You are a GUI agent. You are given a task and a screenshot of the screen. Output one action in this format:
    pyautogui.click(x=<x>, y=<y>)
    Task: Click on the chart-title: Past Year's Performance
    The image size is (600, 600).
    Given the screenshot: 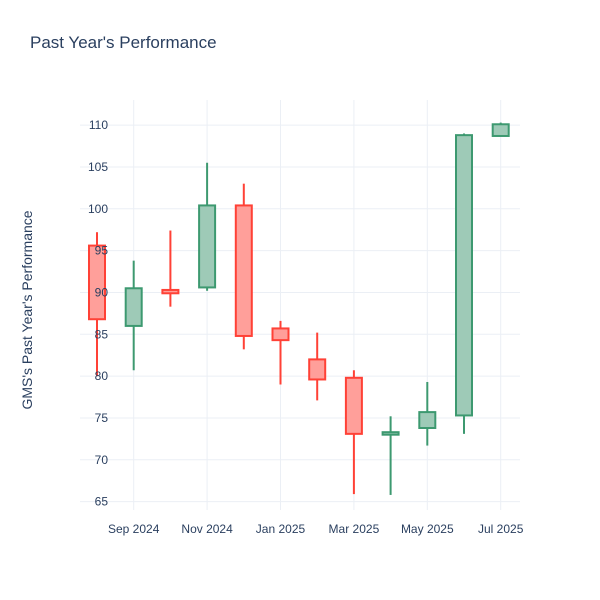 What is the action you would take?
    pyautogui.click(x=123, y=42)
    